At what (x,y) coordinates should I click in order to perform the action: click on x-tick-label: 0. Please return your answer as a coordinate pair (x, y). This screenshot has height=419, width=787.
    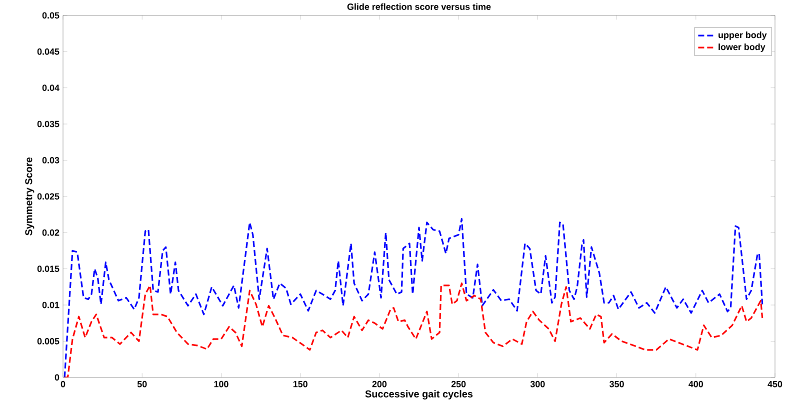
    Looking at the image, I should click on (63, 384).